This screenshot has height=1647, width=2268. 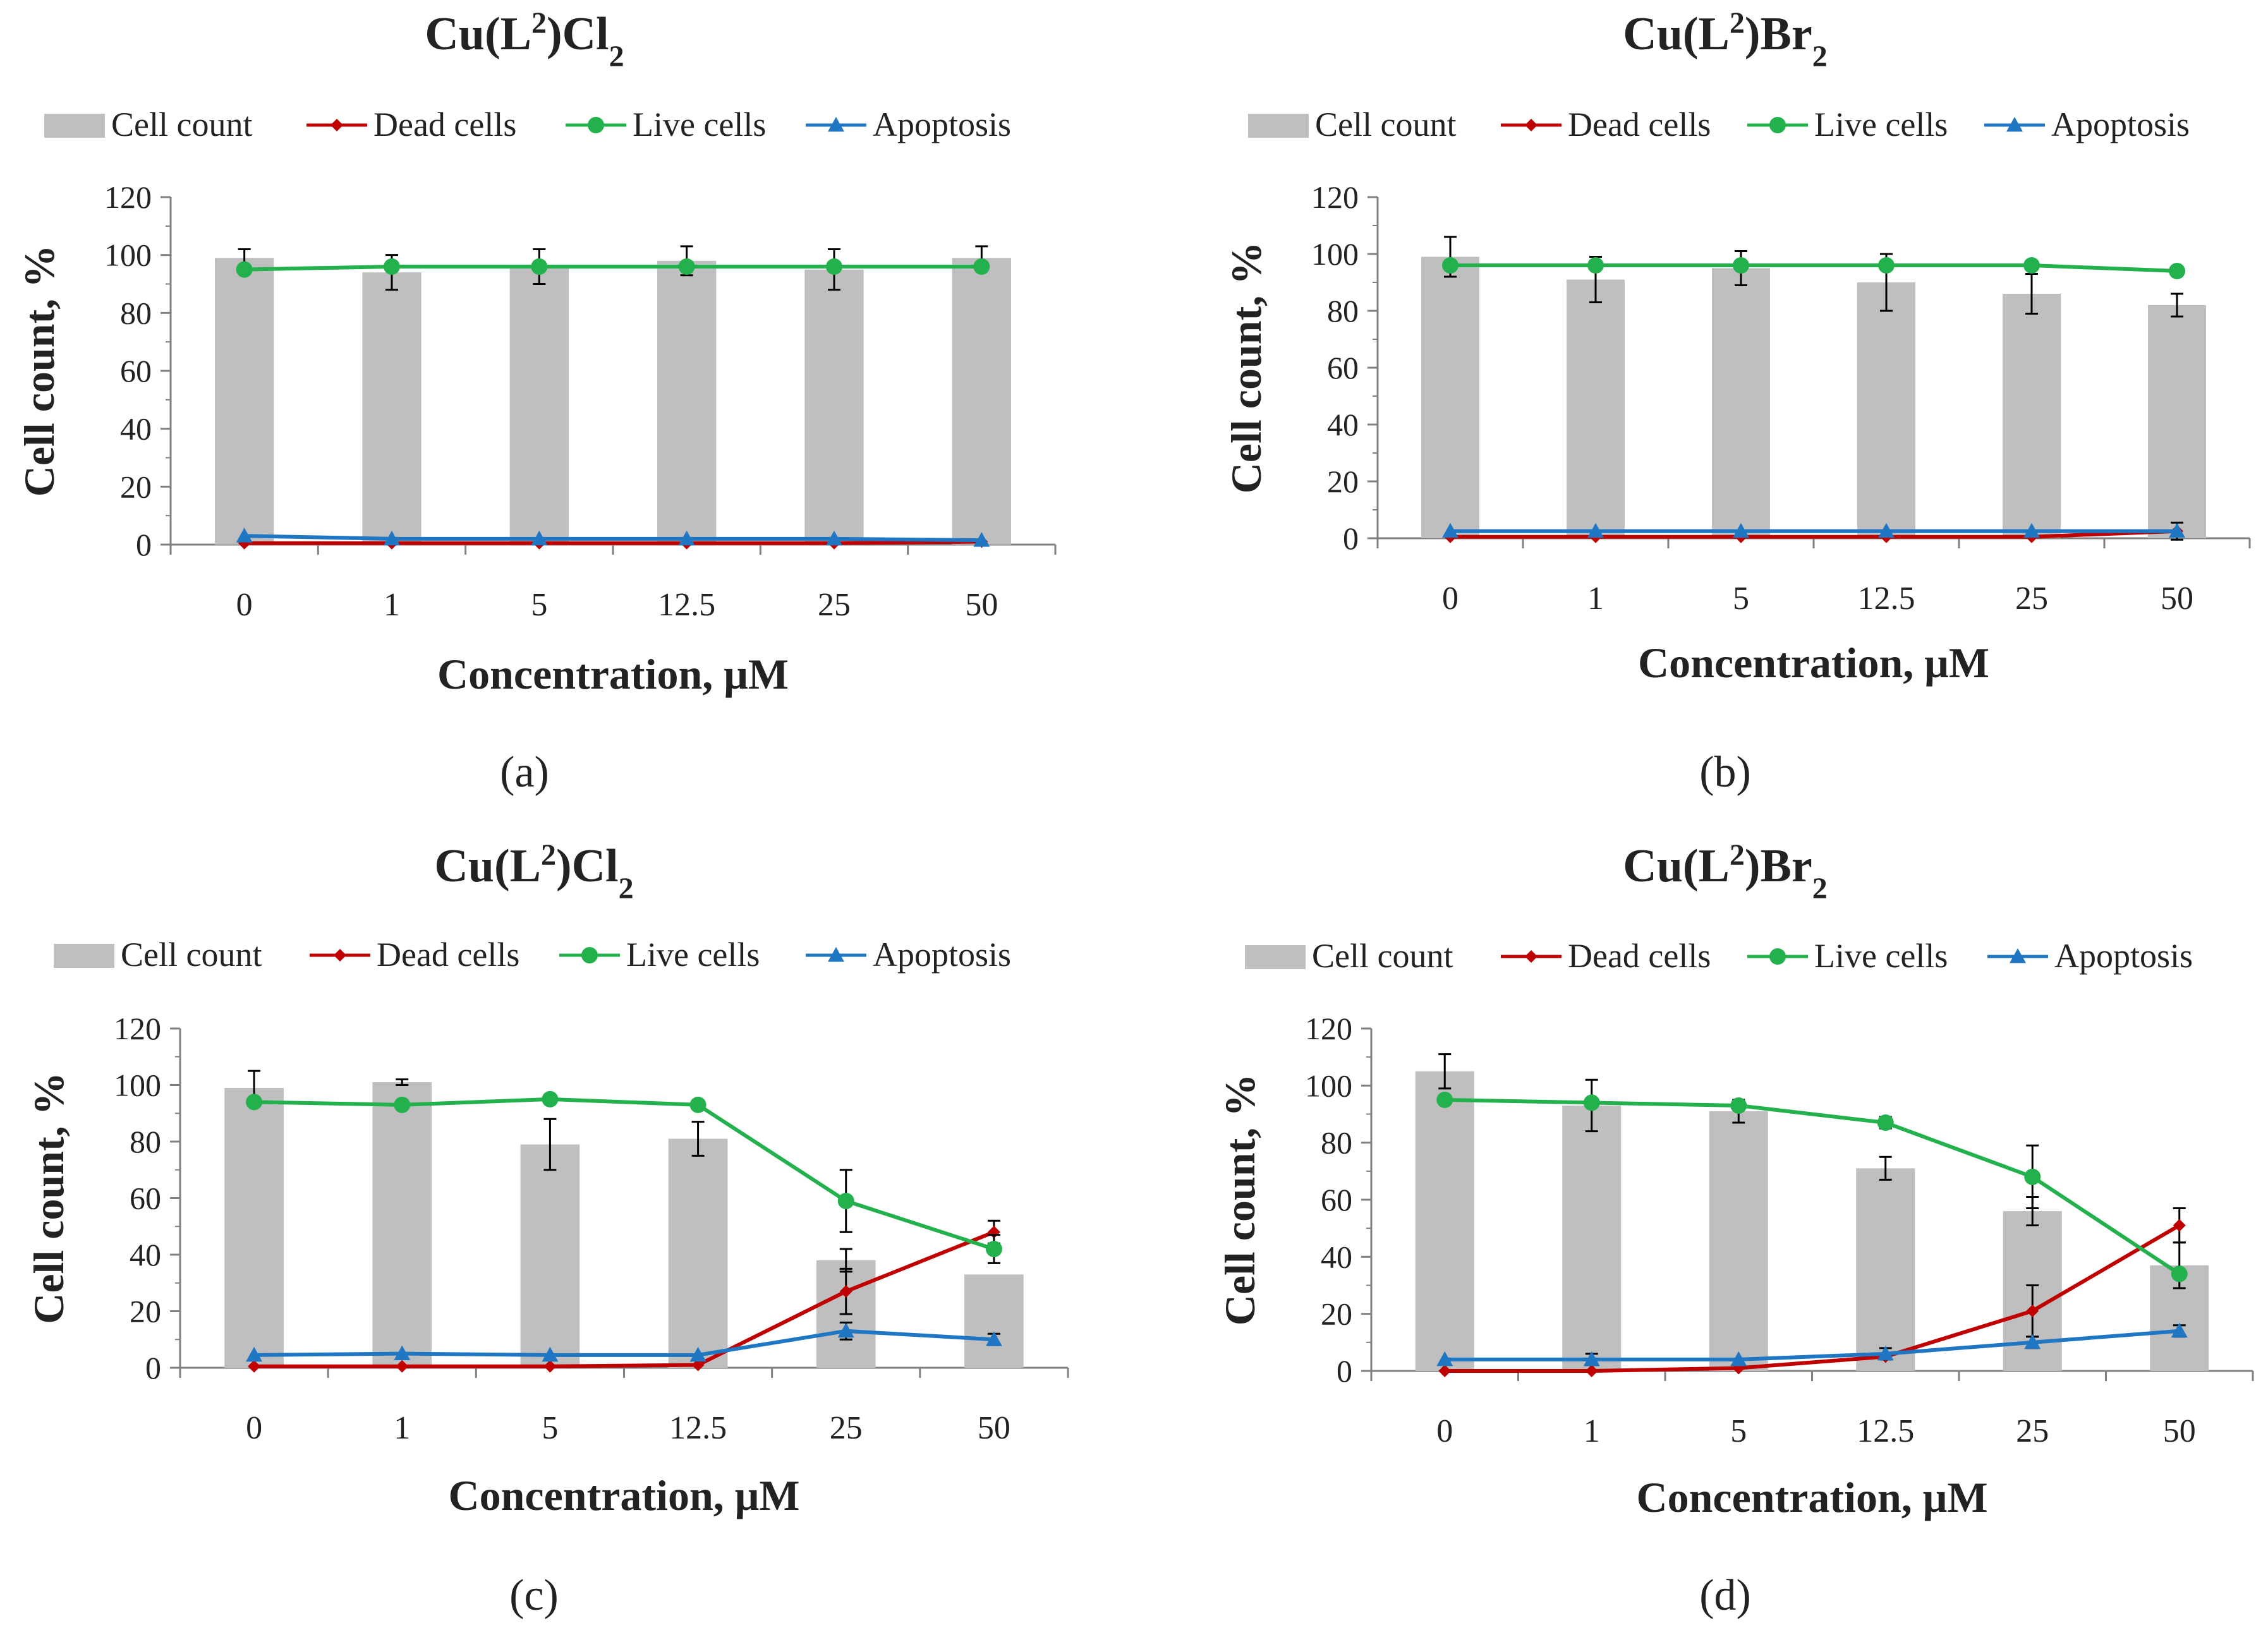 I want to click on panel-d-x-tick-label: 1, so click(x=1592, y=1431).